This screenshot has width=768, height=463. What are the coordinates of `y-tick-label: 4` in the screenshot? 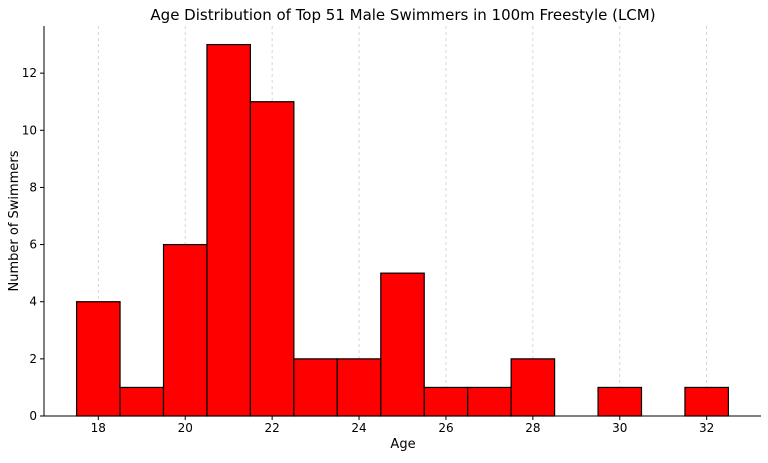 It's located at (33, 302).